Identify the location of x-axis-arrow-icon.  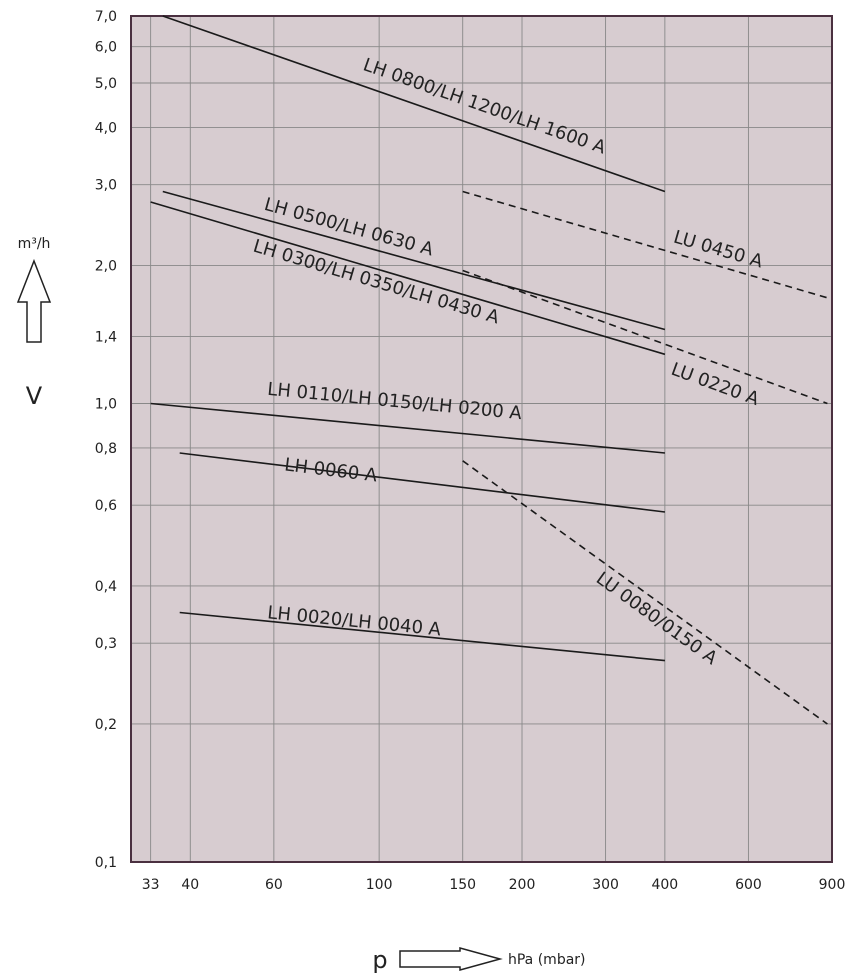
(451, 959).